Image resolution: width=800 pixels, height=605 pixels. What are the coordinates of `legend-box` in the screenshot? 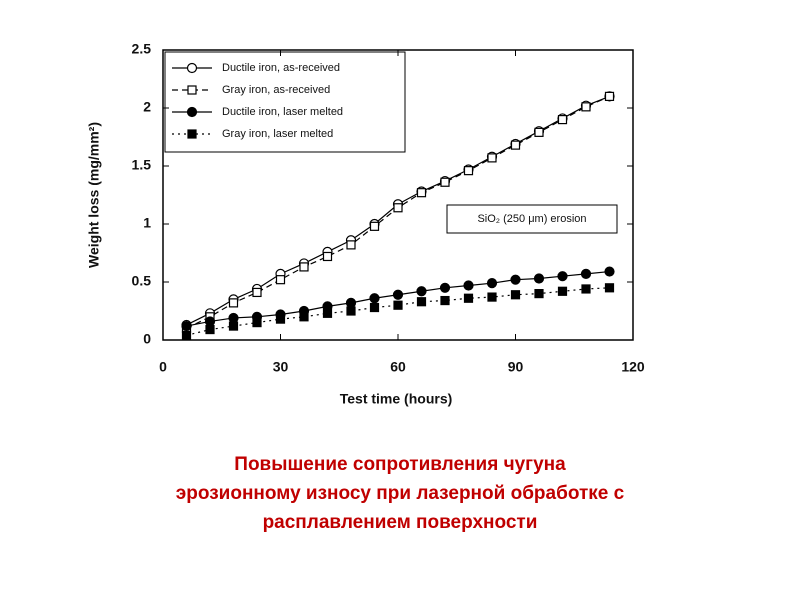 It's located at (285, 102).